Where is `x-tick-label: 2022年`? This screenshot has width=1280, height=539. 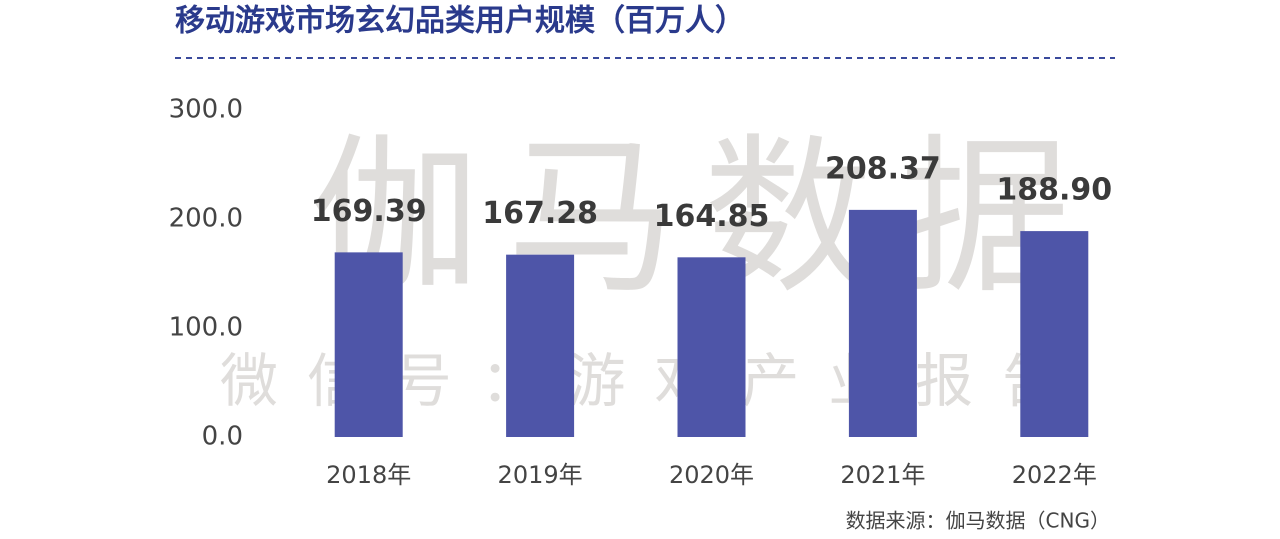 x-tick-label: 2022年 is located at coordinates (1054, 475).